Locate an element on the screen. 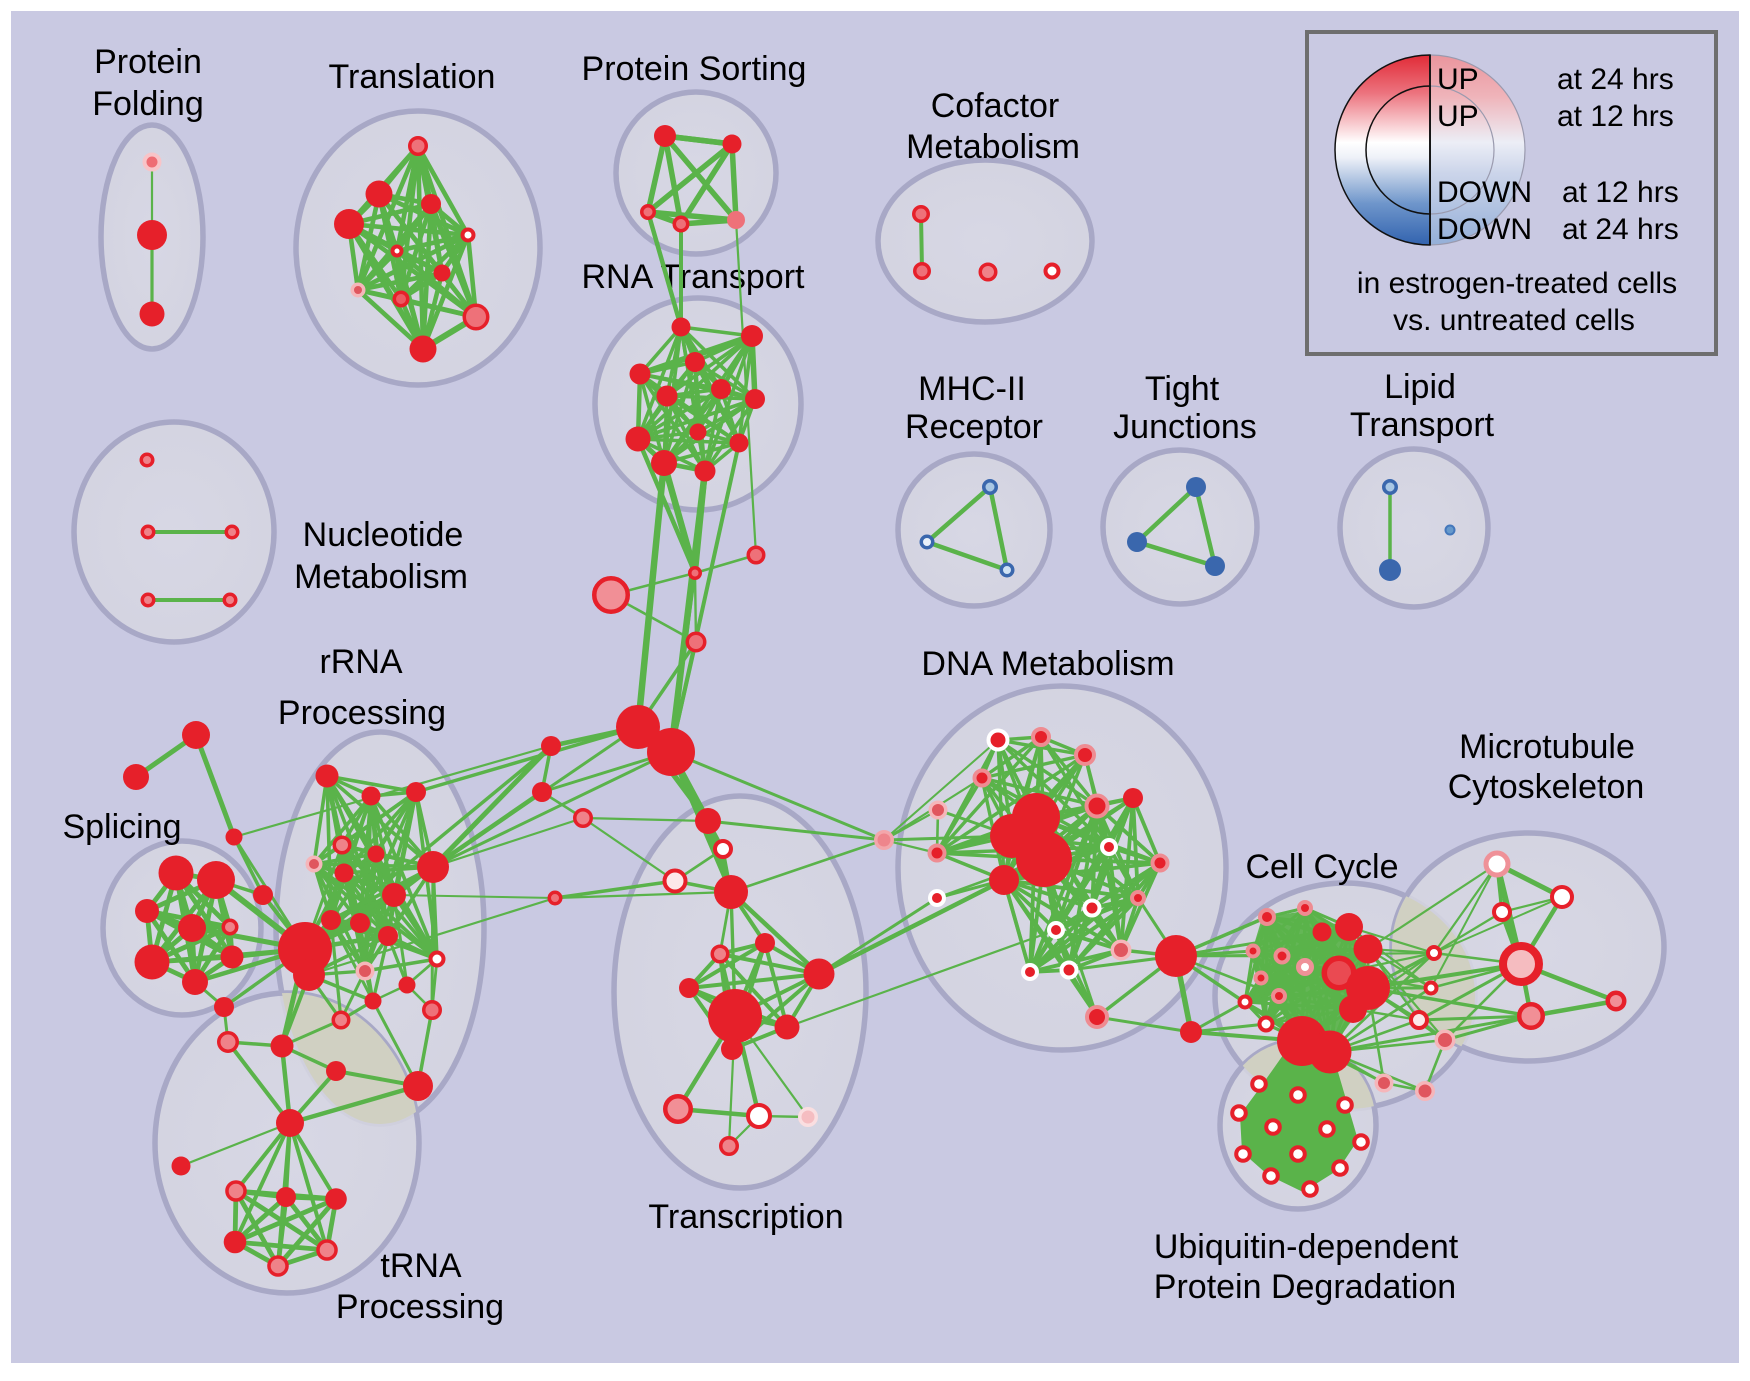  svg-text: Cell Cycle is located at coordinates (1321, 867).